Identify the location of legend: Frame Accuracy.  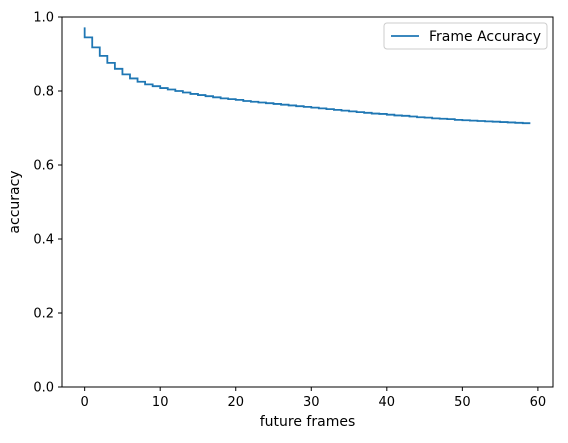
(465, 36).